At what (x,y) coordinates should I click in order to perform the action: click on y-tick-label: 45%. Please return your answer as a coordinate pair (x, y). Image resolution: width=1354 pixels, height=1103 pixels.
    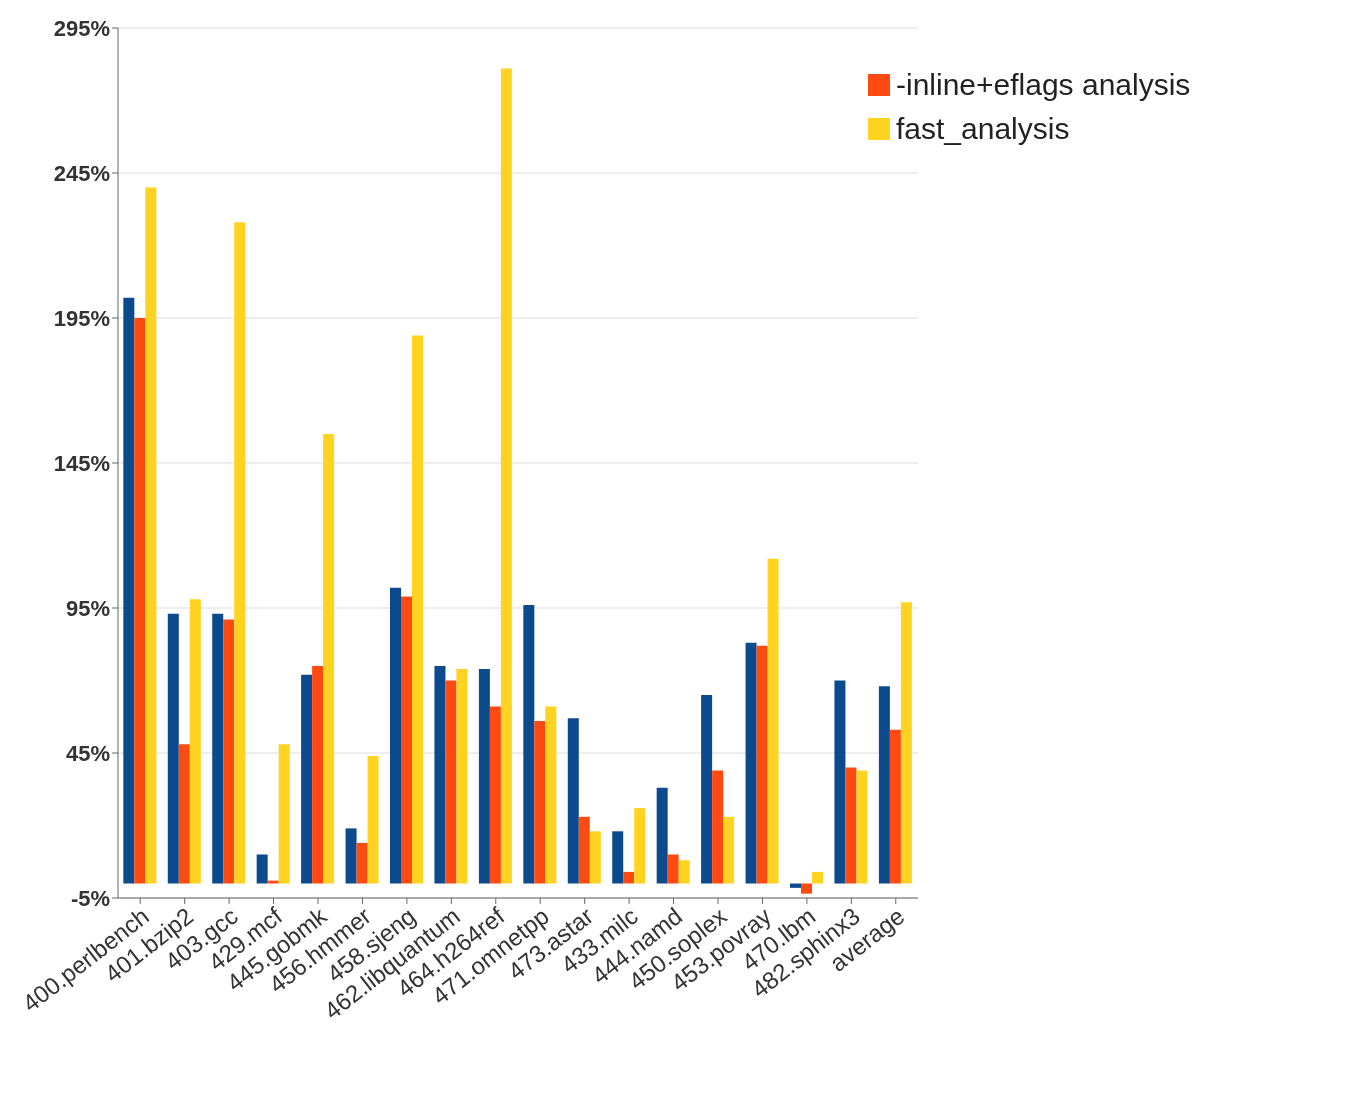
    Looking at the image, I should click on (87, 753).